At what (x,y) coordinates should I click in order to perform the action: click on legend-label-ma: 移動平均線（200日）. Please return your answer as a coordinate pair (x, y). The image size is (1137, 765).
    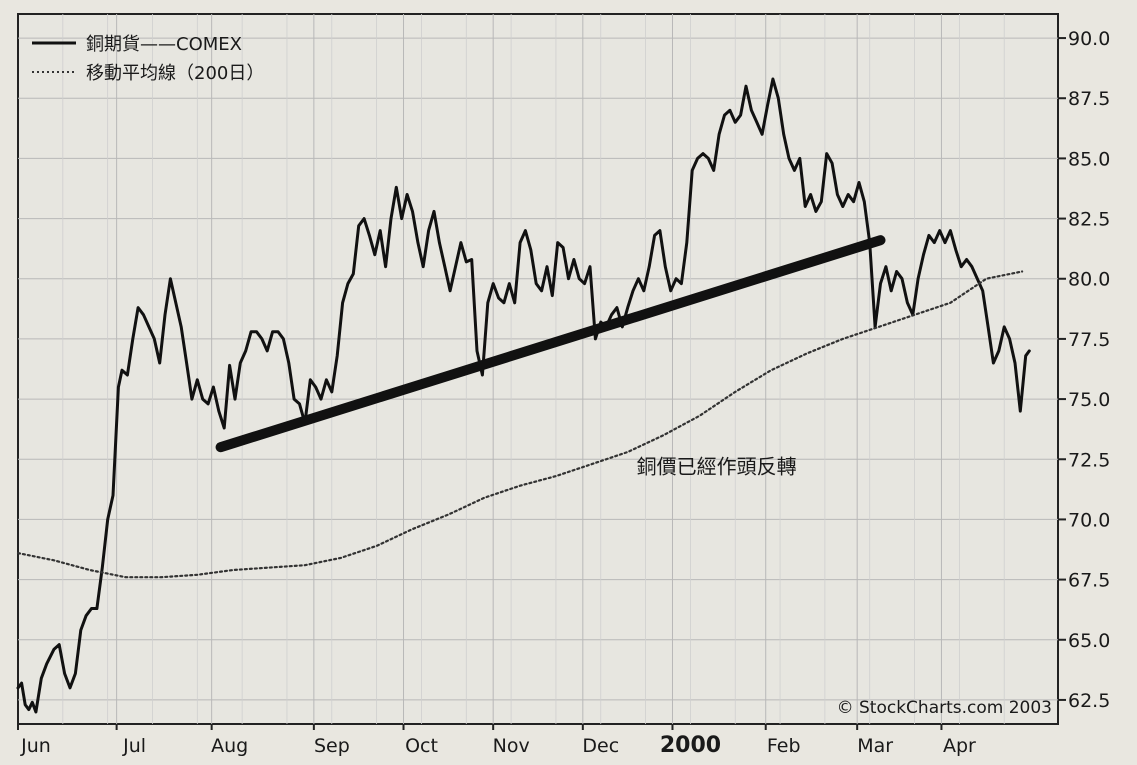
    Looking at the image, I should click on (175, 73).